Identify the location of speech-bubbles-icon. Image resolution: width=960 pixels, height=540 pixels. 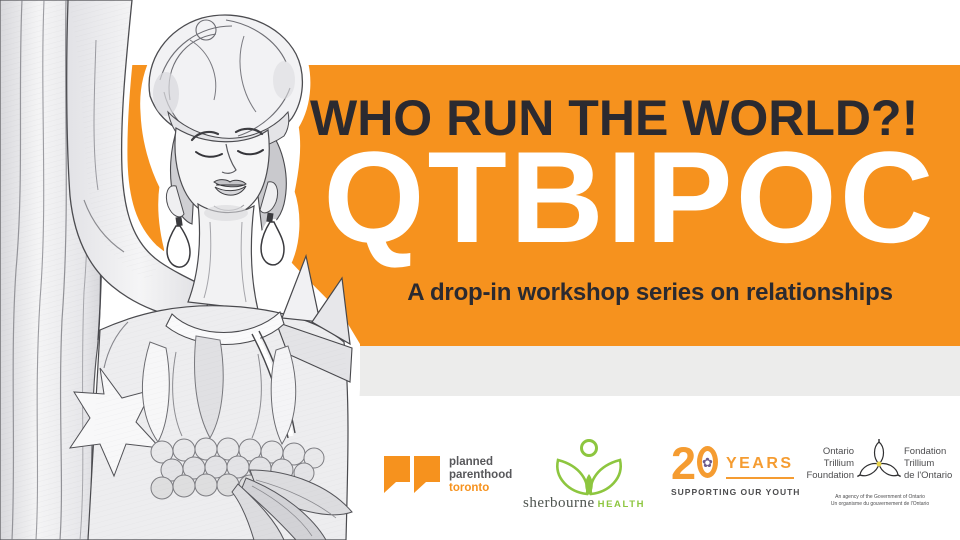
(412, 474).